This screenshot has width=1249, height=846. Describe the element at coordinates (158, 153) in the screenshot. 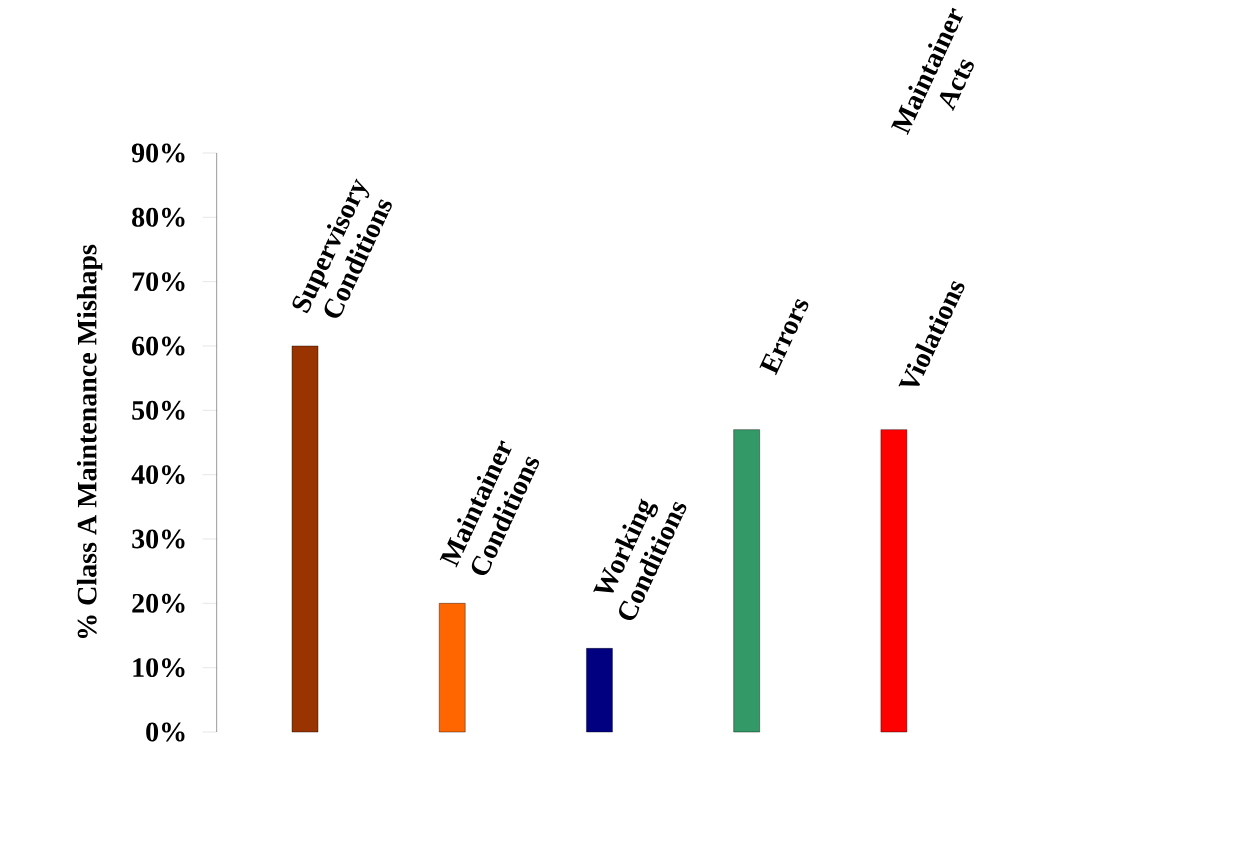

I see `y-tick-label: 90%` at that location.